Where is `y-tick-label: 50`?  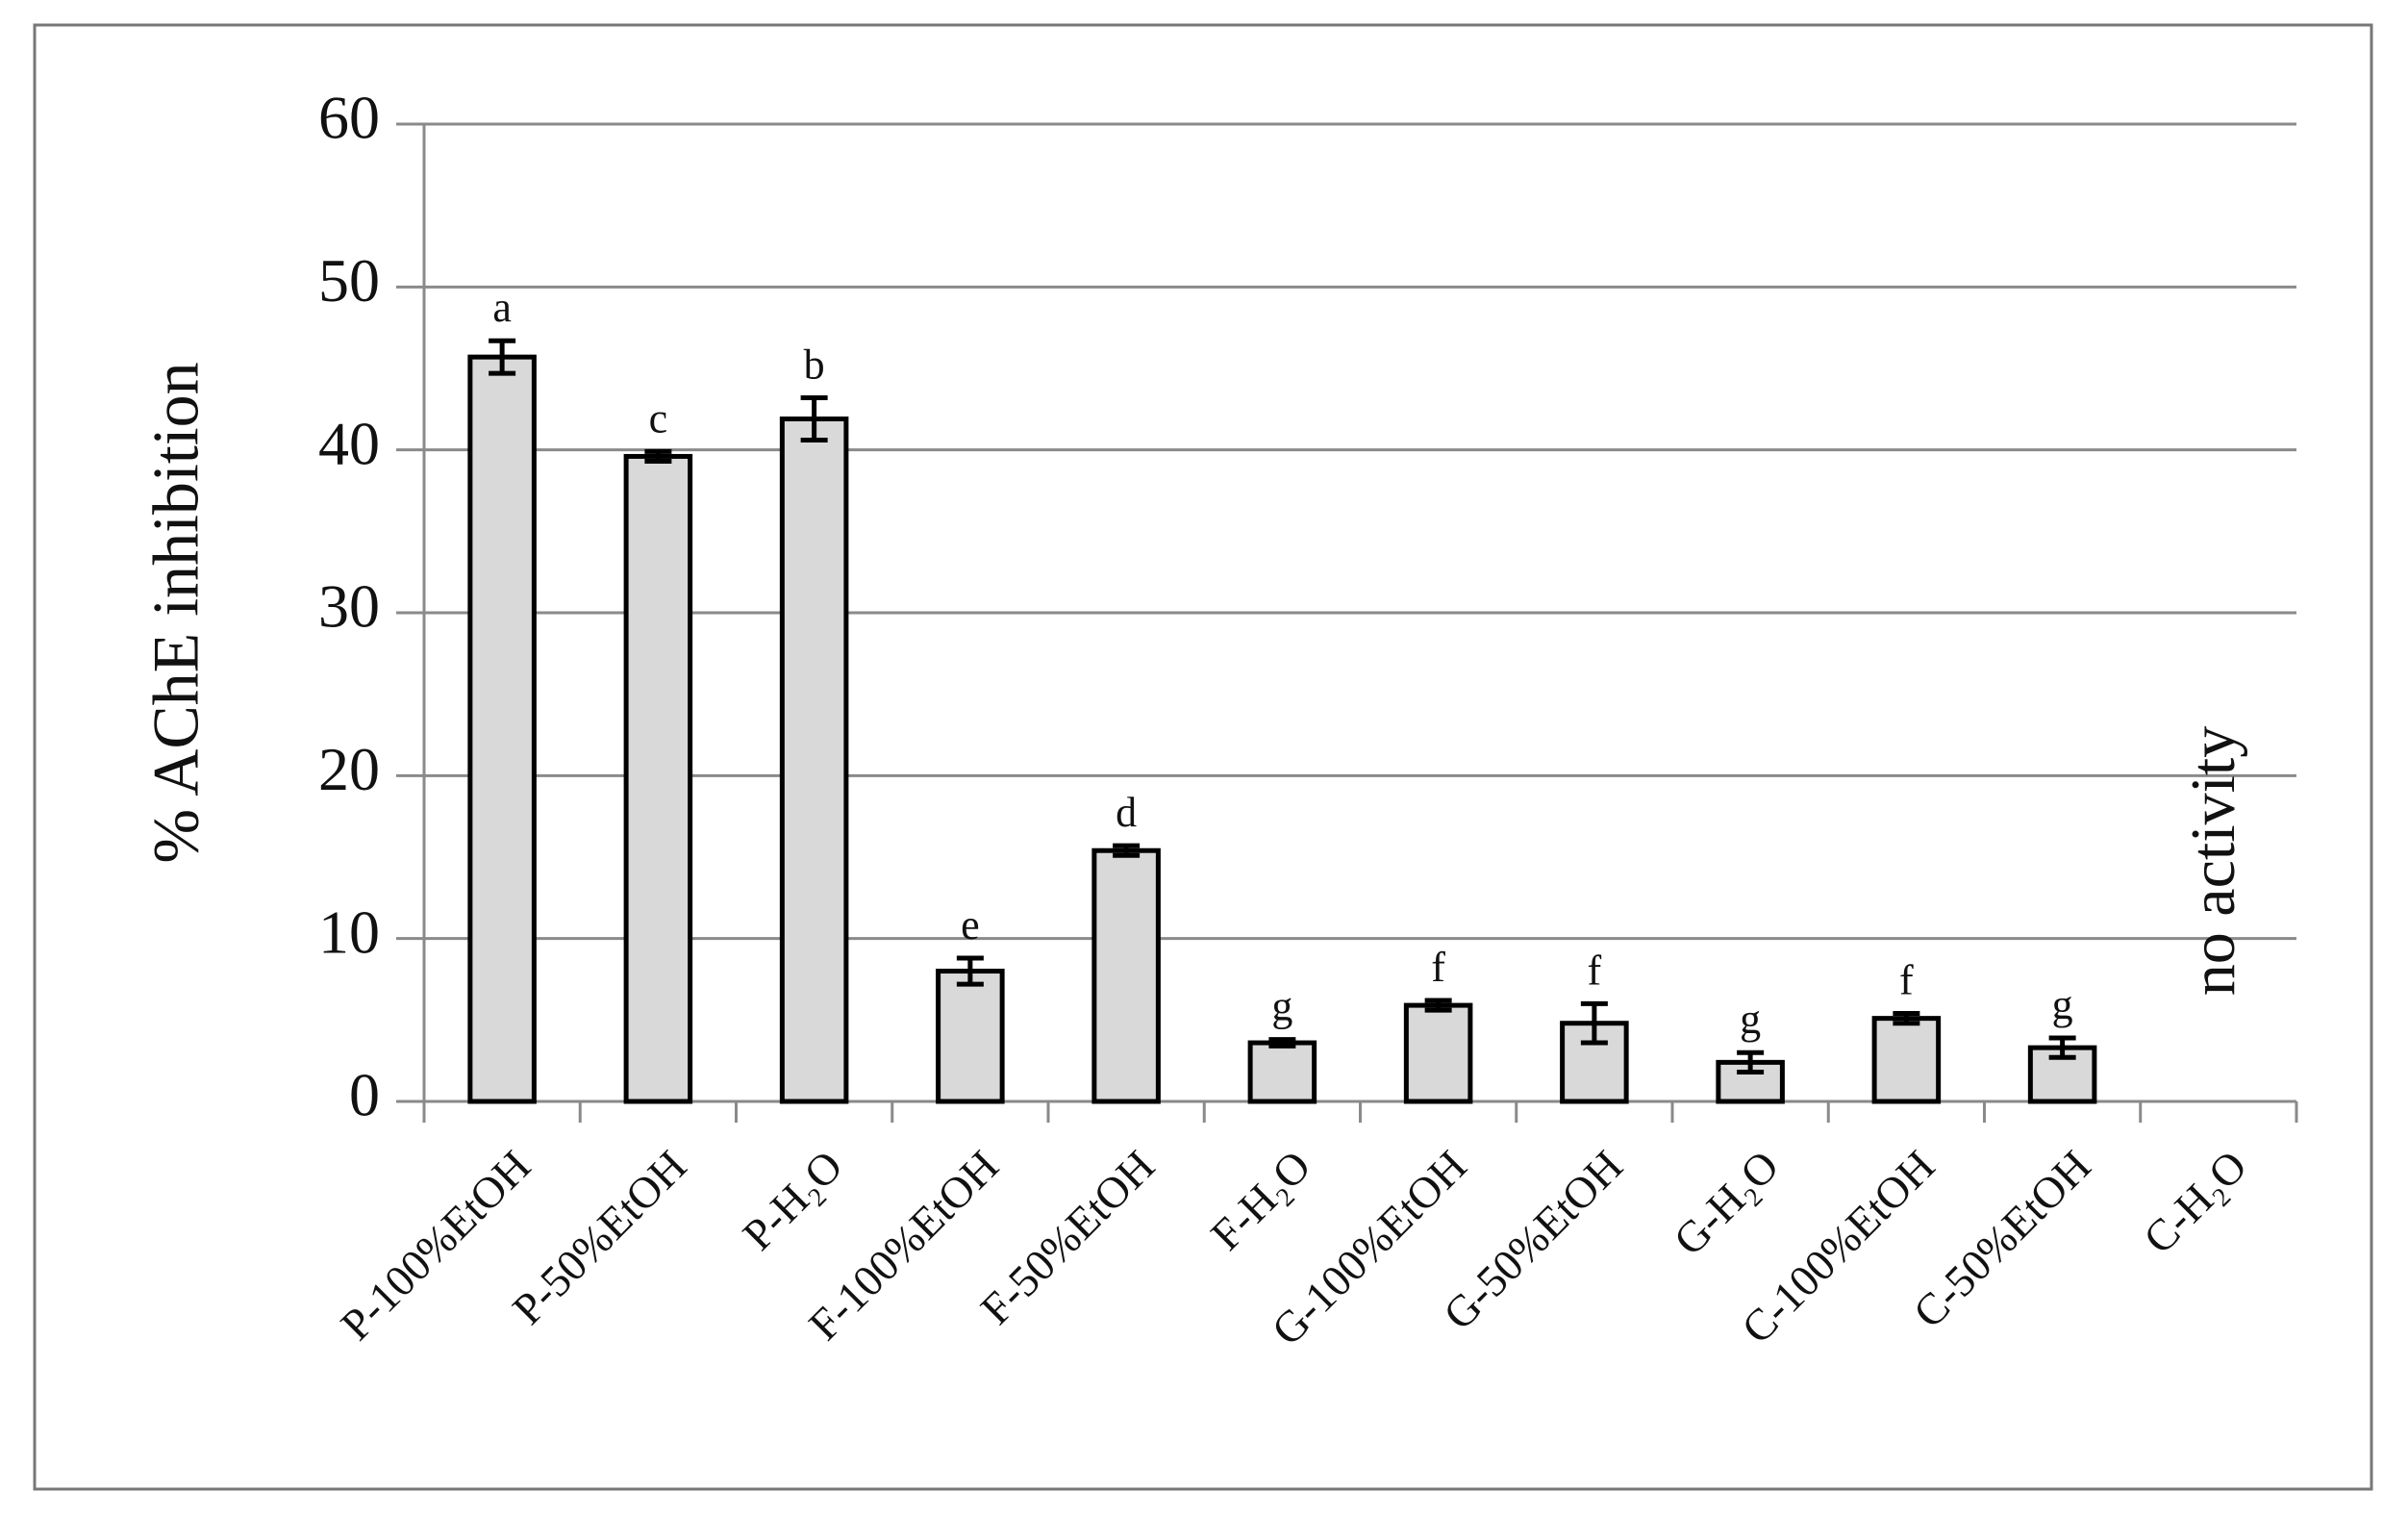 y-tick-label: 50 is located at coordinates (349, 280).